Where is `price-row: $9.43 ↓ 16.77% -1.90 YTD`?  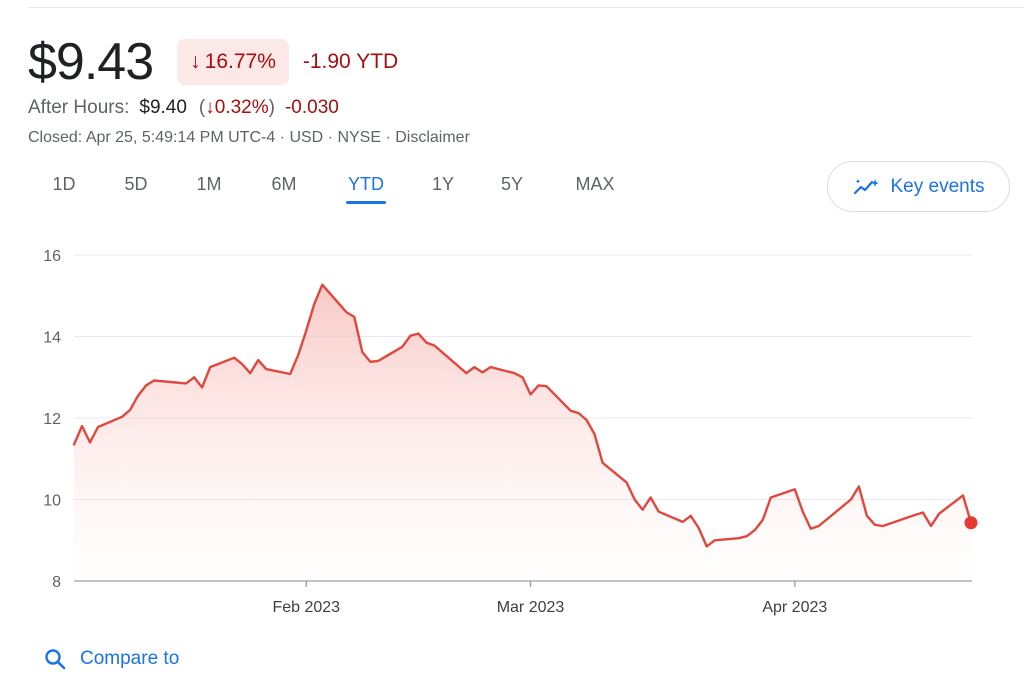 price-row: $9.43 ↓ 16.77% -1.90 YTD is located at coordinates (213, 62).